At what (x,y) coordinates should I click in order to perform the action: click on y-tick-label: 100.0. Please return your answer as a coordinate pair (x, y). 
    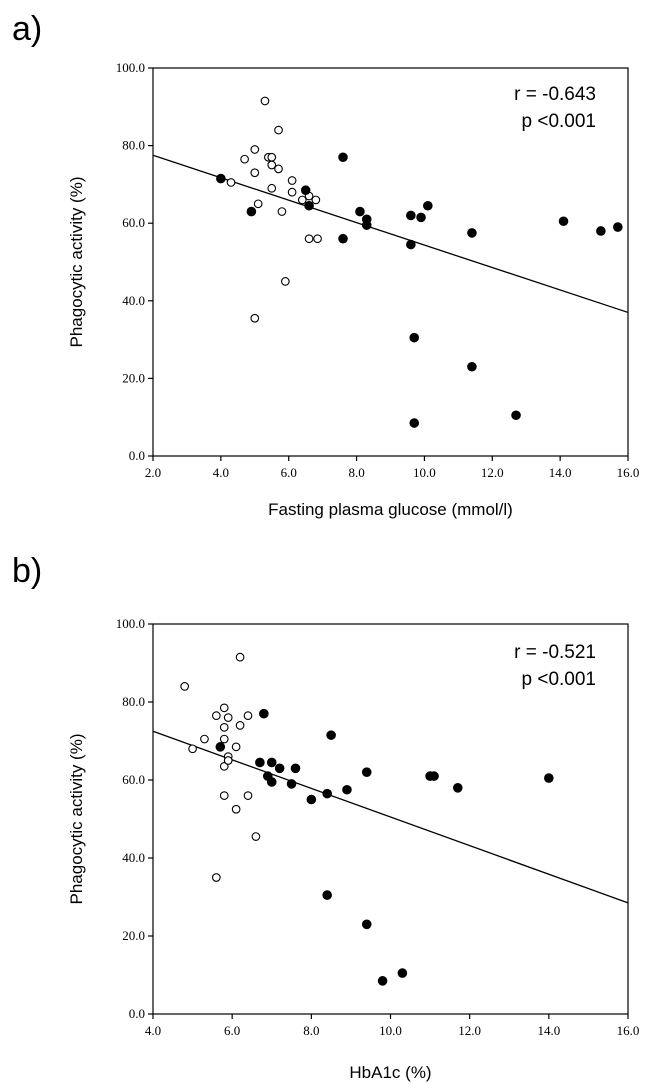
    Looking at the image, I should click on (130, 623).